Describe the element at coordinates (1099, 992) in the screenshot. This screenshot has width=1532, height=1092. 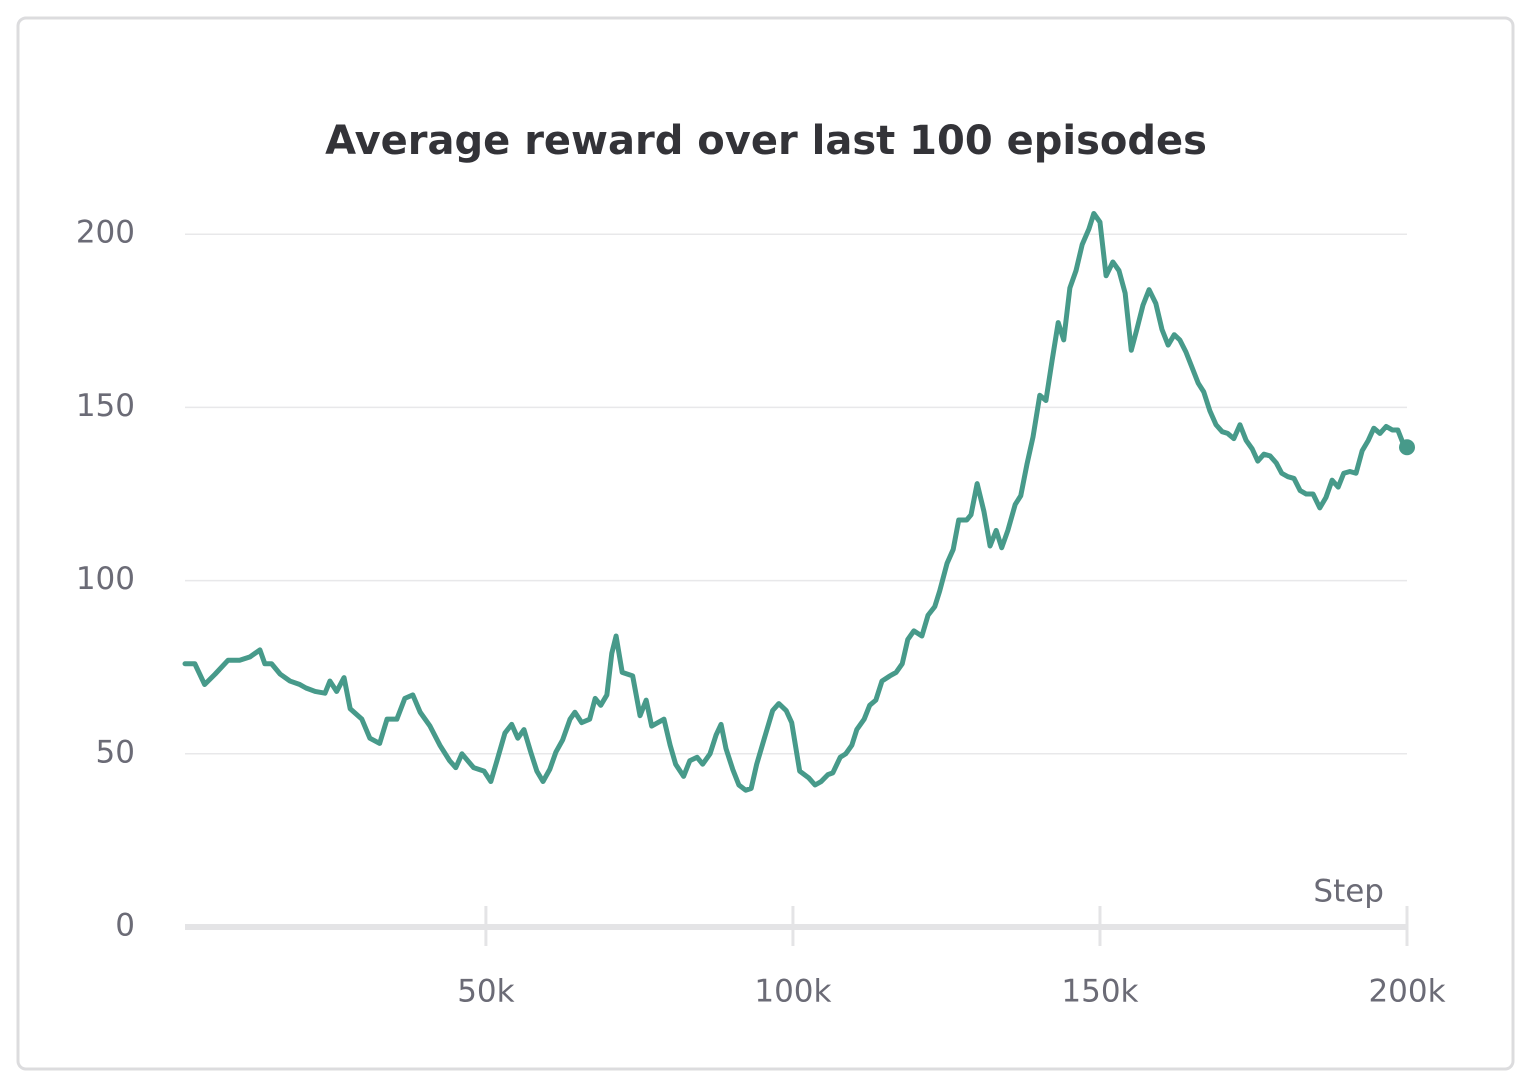
I see `x-tick-label: 150k` at that location.